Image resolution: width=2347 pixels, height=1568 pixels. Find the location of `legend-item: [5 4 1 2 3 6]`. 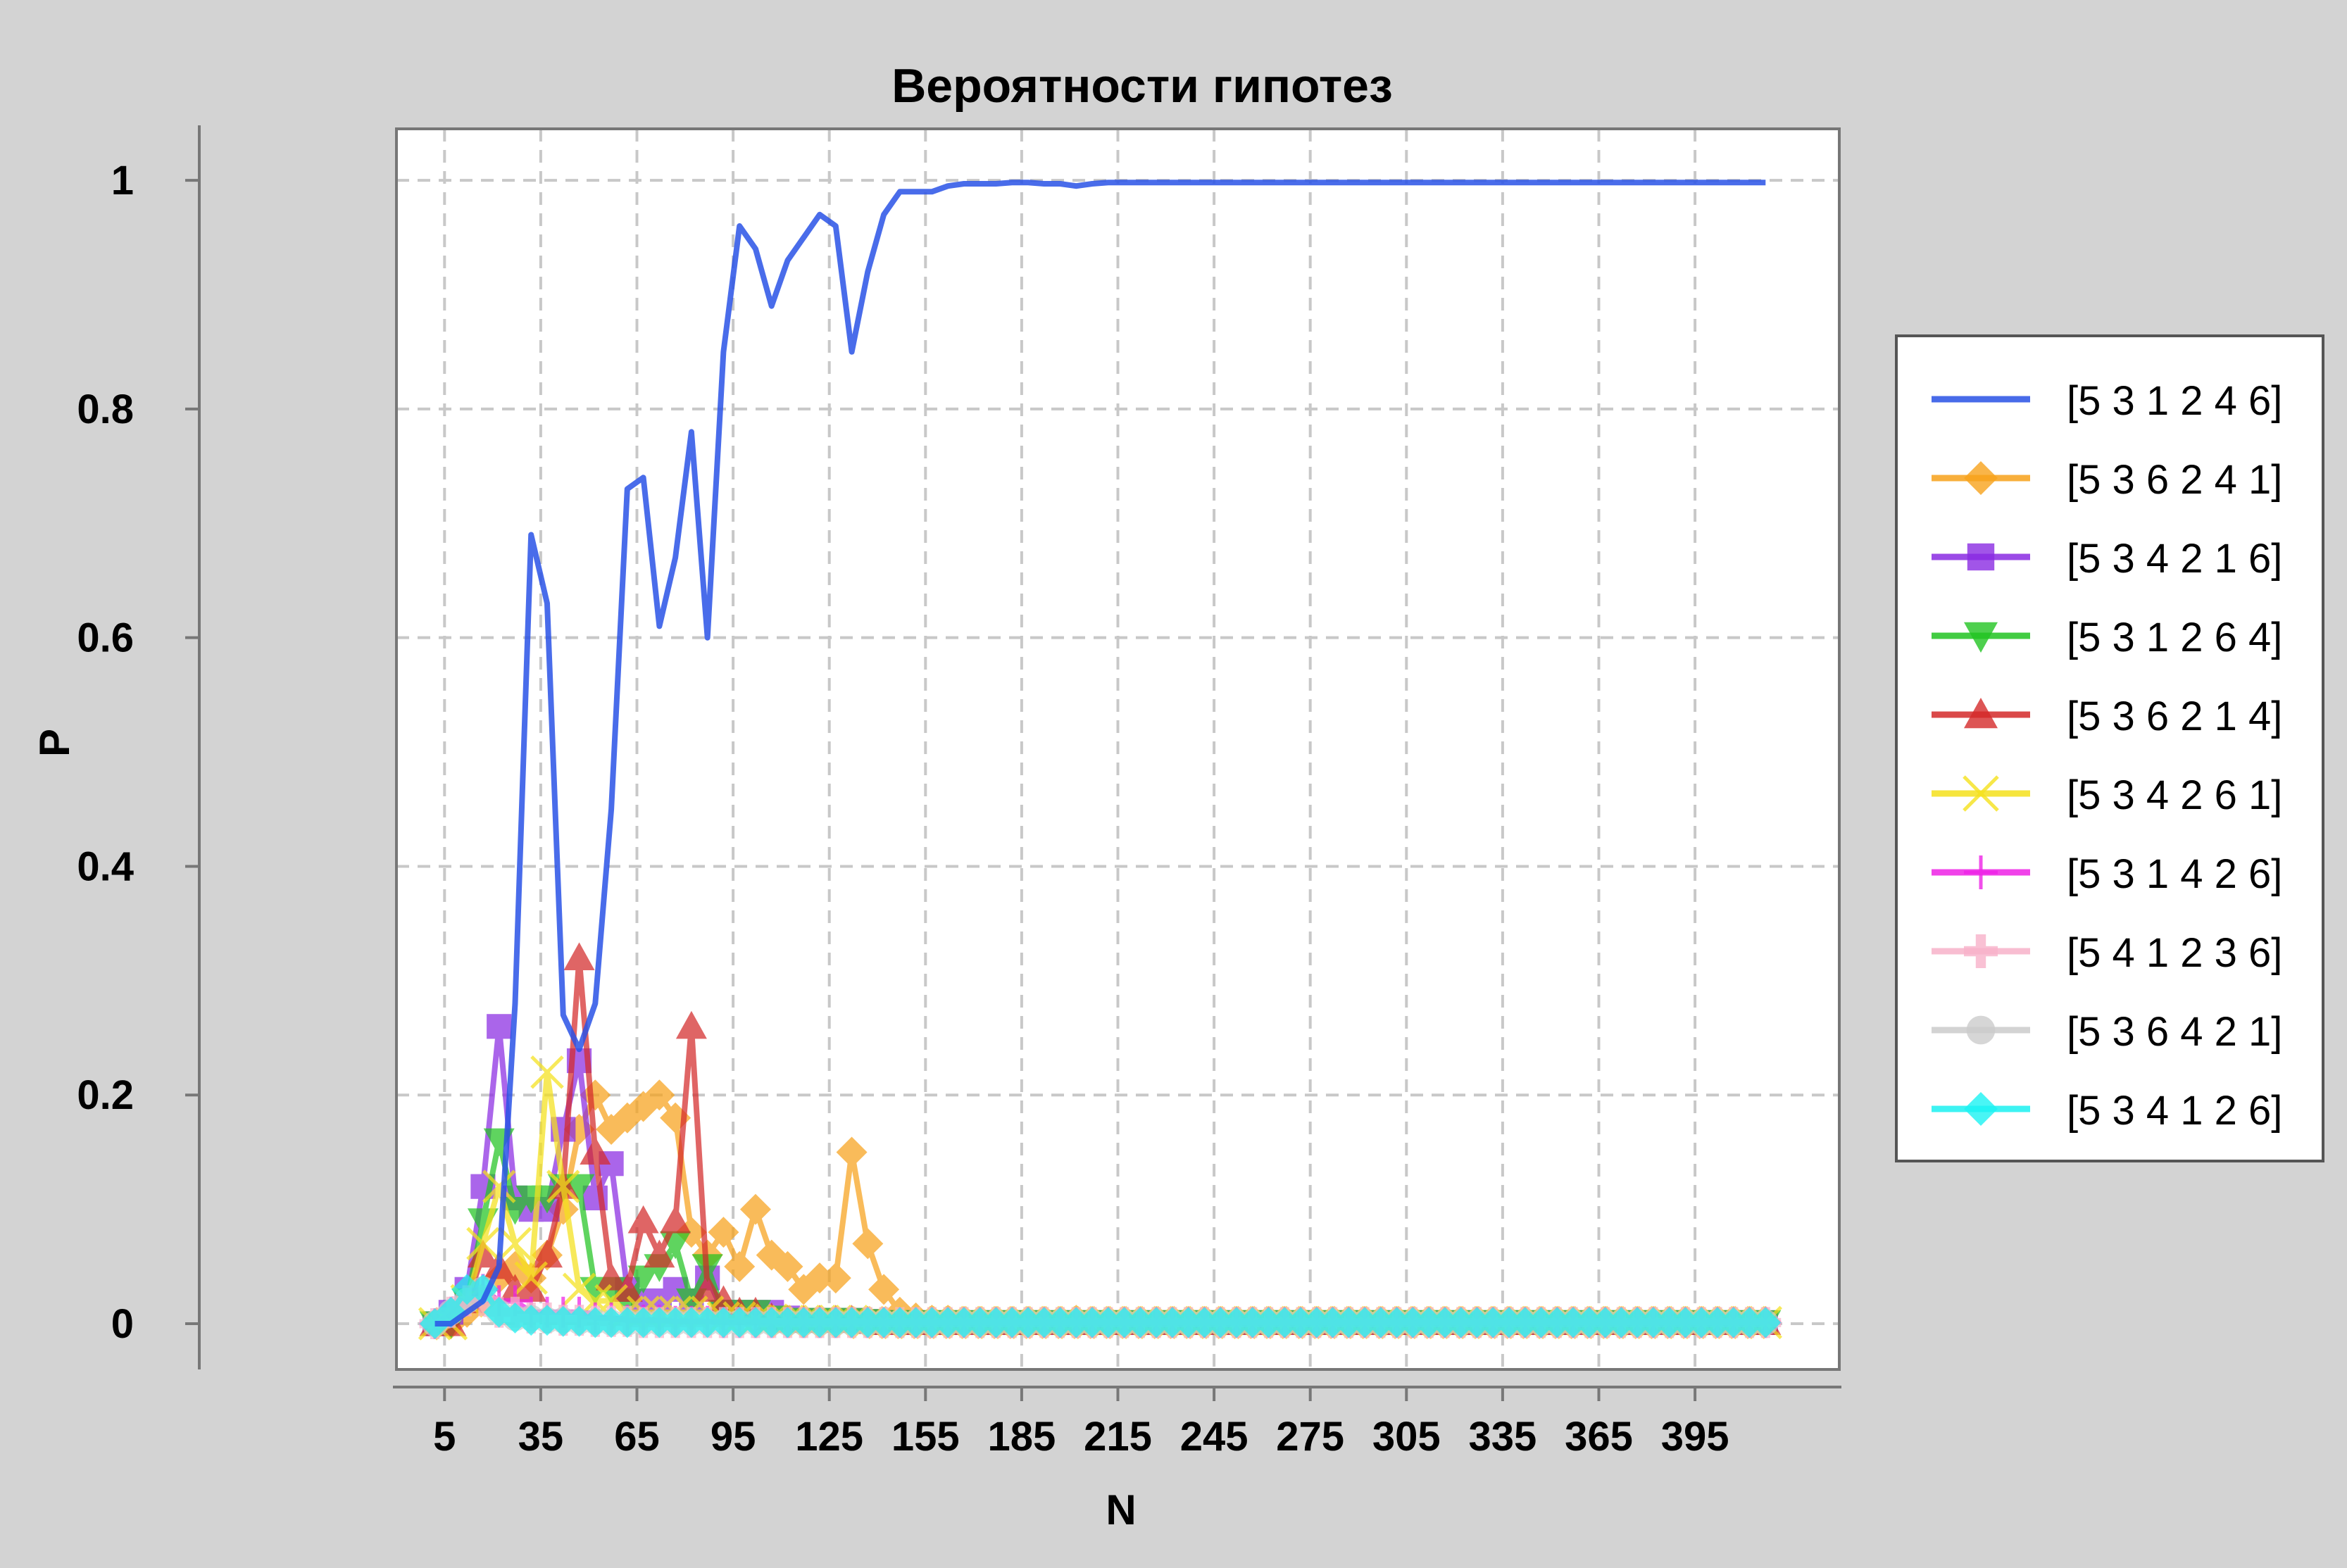

legend-item: [5 4 1 2 3 6] is located at coordinates (2107, 953).